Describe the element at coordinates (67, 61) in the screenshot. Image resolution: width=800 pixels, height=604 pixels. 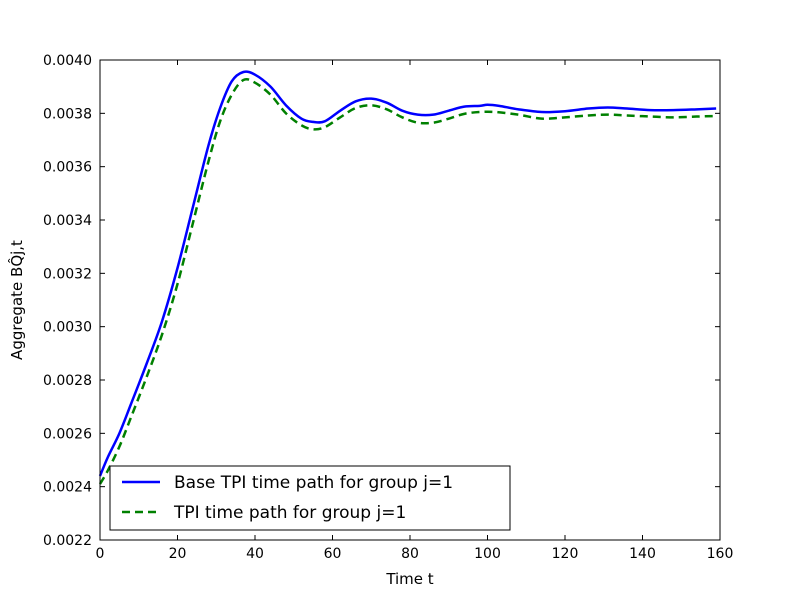
I see `y-tick-label: 0.0040` at that location.